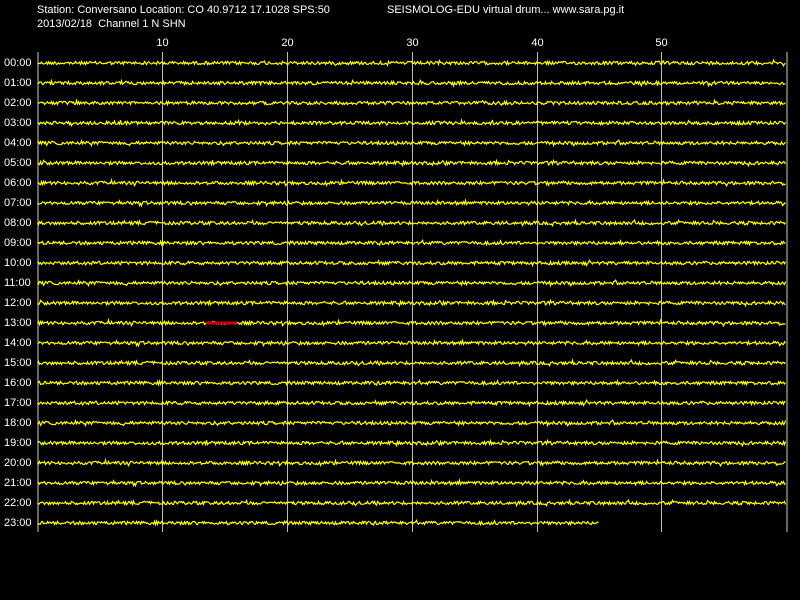 The image size is (800, 600). I want to click on hour-label: 23:00, so click(18, 523).